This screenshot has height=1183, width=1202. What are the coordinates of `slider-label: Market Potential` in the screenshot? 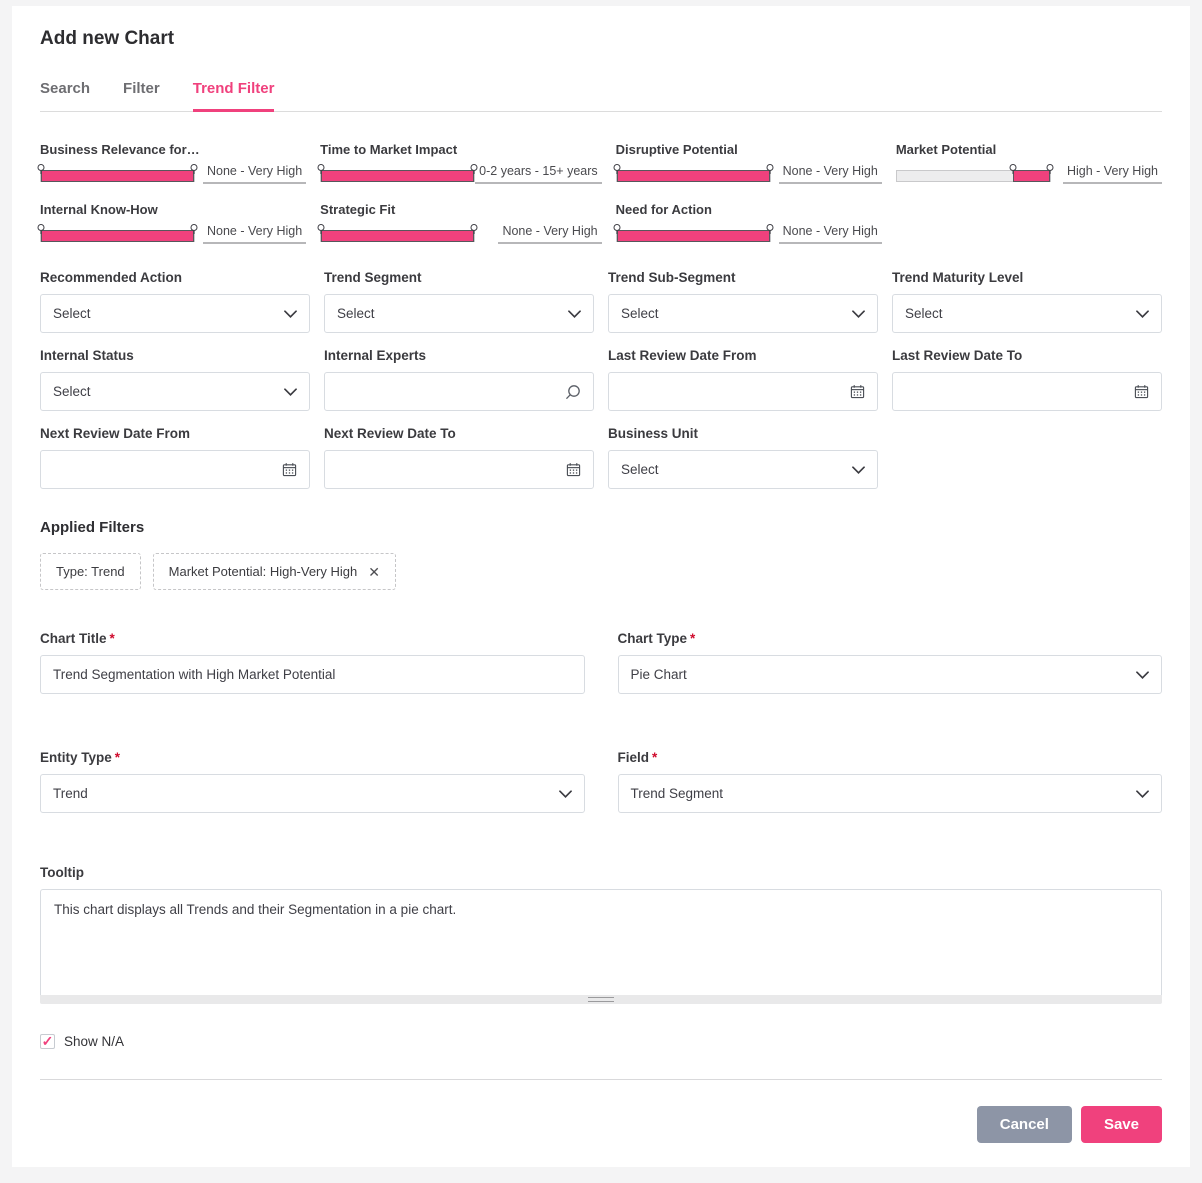 It's located at (946, 149).